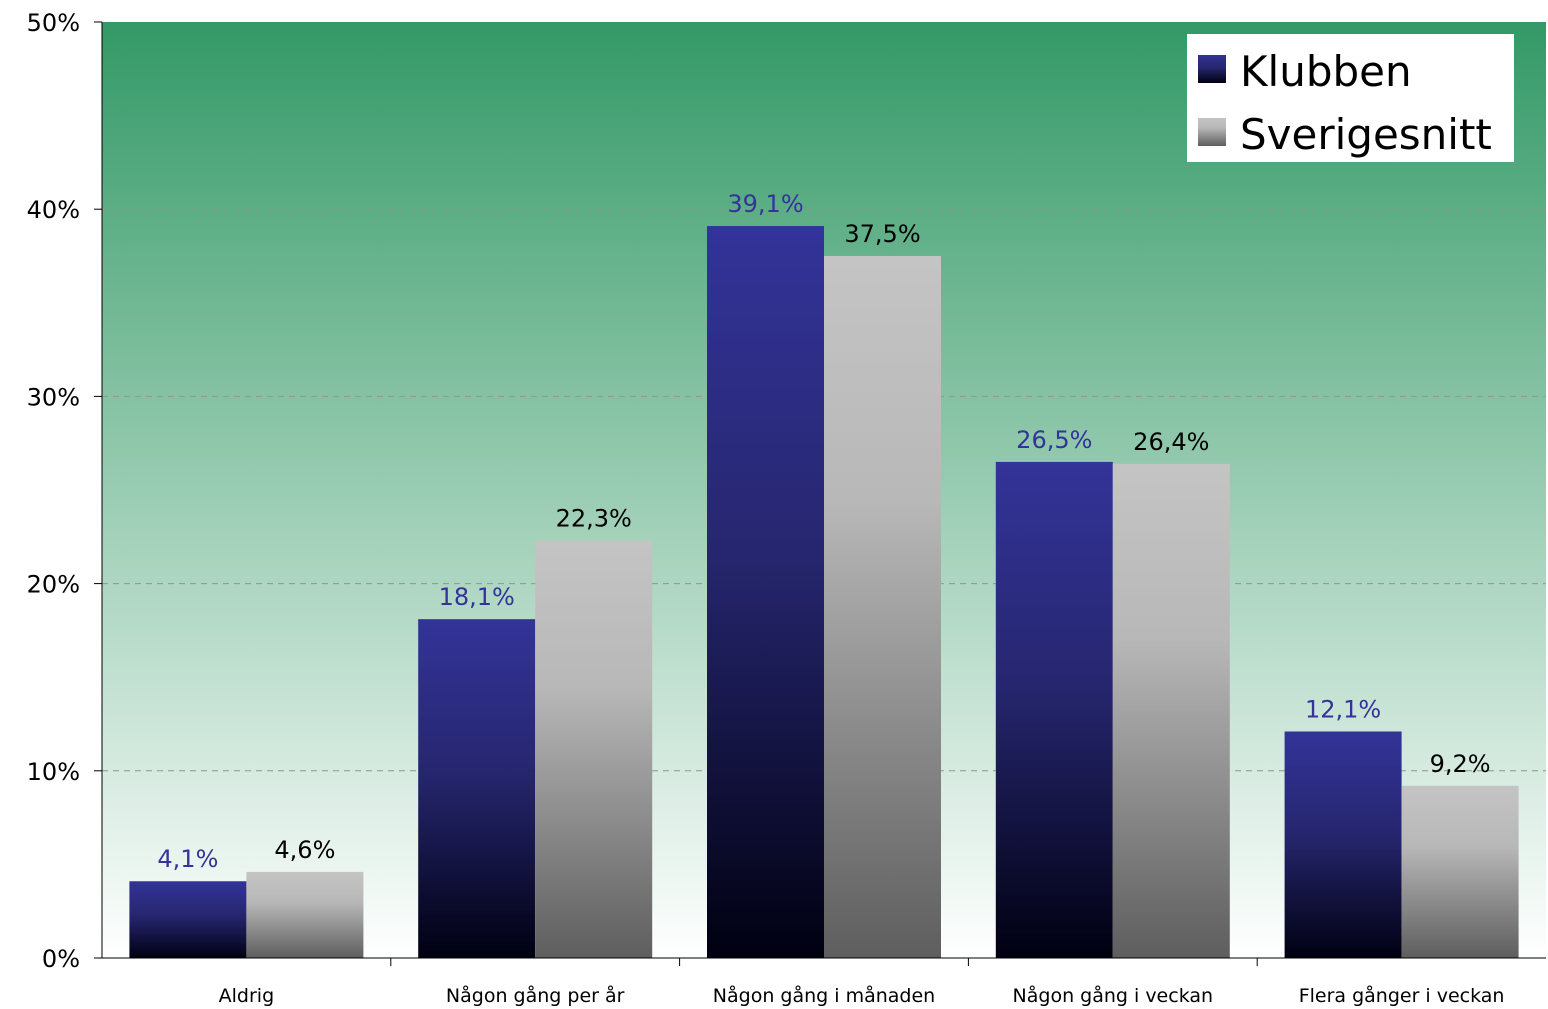 This screenshot has height=1009, width=1548. Describe the element at coordinates (61, 959) in the screenshot. I see `y-tick-label: 0%` at that location.